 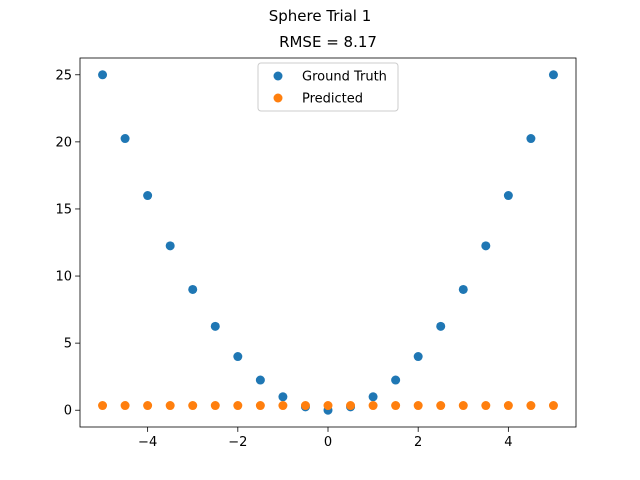 I want to click on legend: Ground Truth Predicted, so click(x=328, y=87).